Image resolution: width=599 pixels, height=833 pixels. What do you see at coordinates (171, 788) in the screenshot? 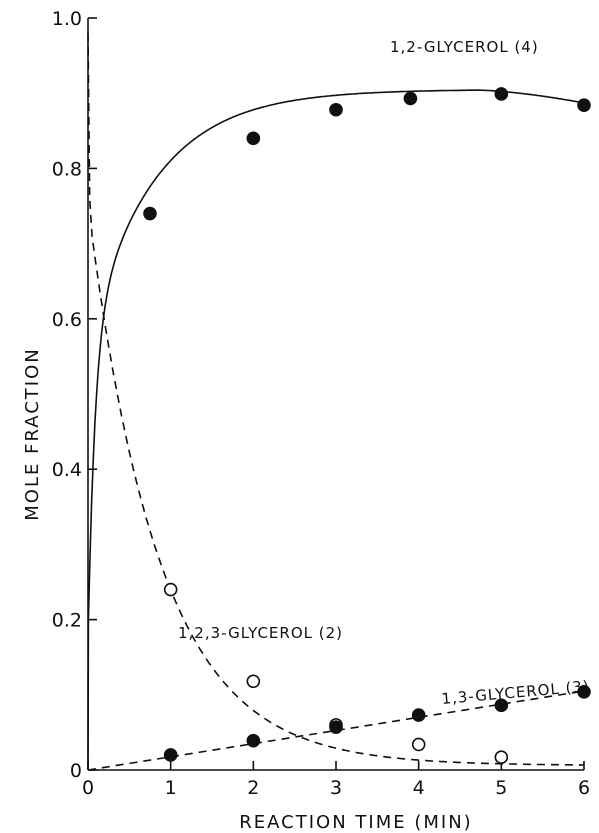
I see `x-tick-label: 1` at bounding box center [171, 788].